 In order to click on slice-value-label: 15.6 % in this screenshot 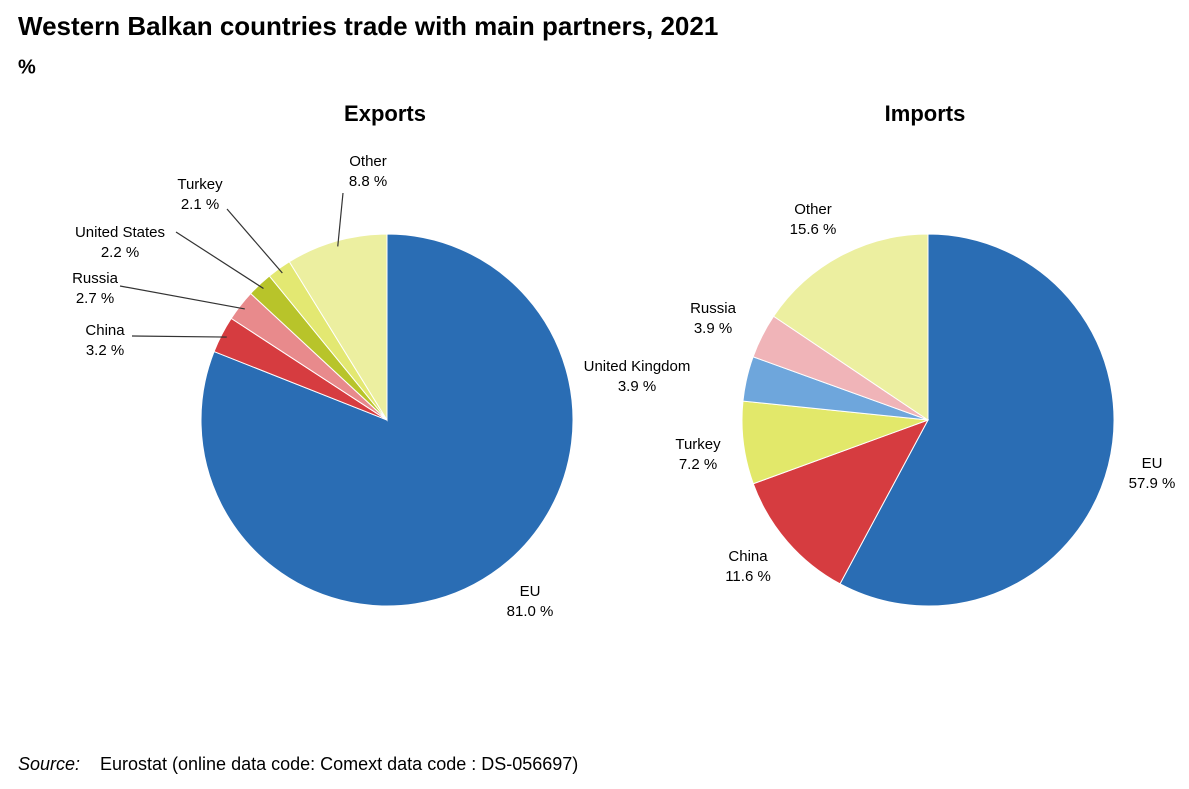, I will do `click(813, 229)`.